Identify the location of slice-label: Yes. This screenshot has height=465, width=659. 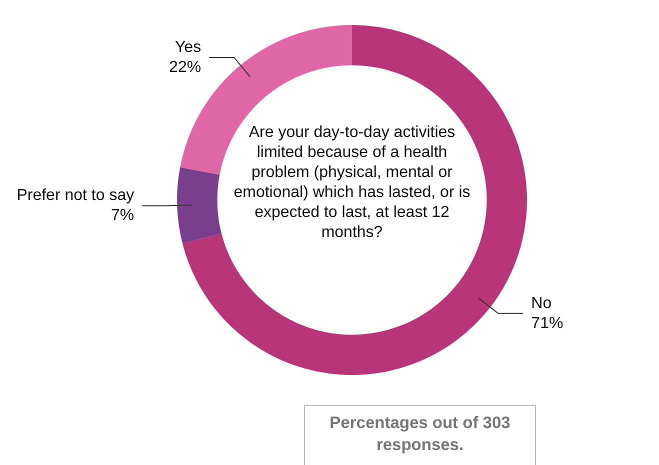
(188, 47).